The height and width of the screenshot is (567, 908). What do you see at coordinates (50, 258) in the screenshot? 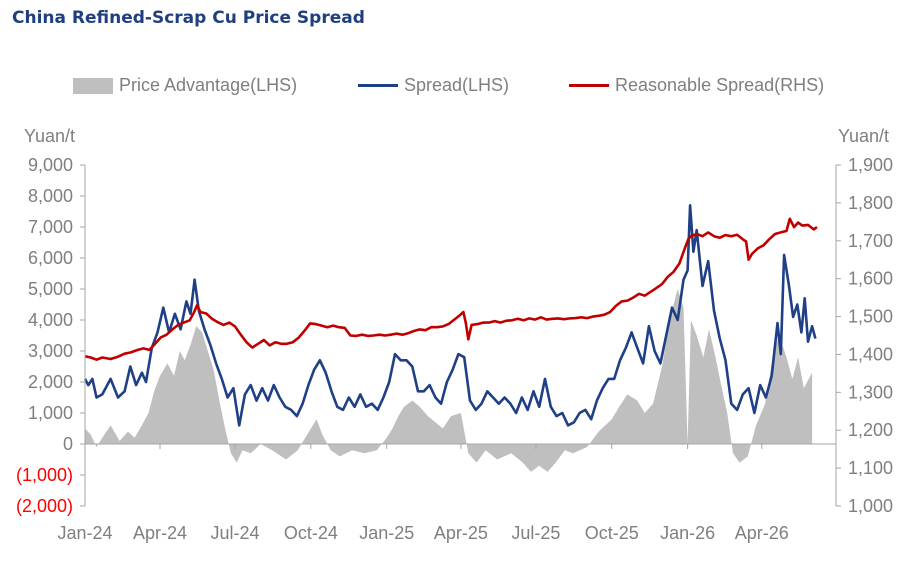
I see `left-axis-tick-label: 6,000` at bounding box center [50, 258].